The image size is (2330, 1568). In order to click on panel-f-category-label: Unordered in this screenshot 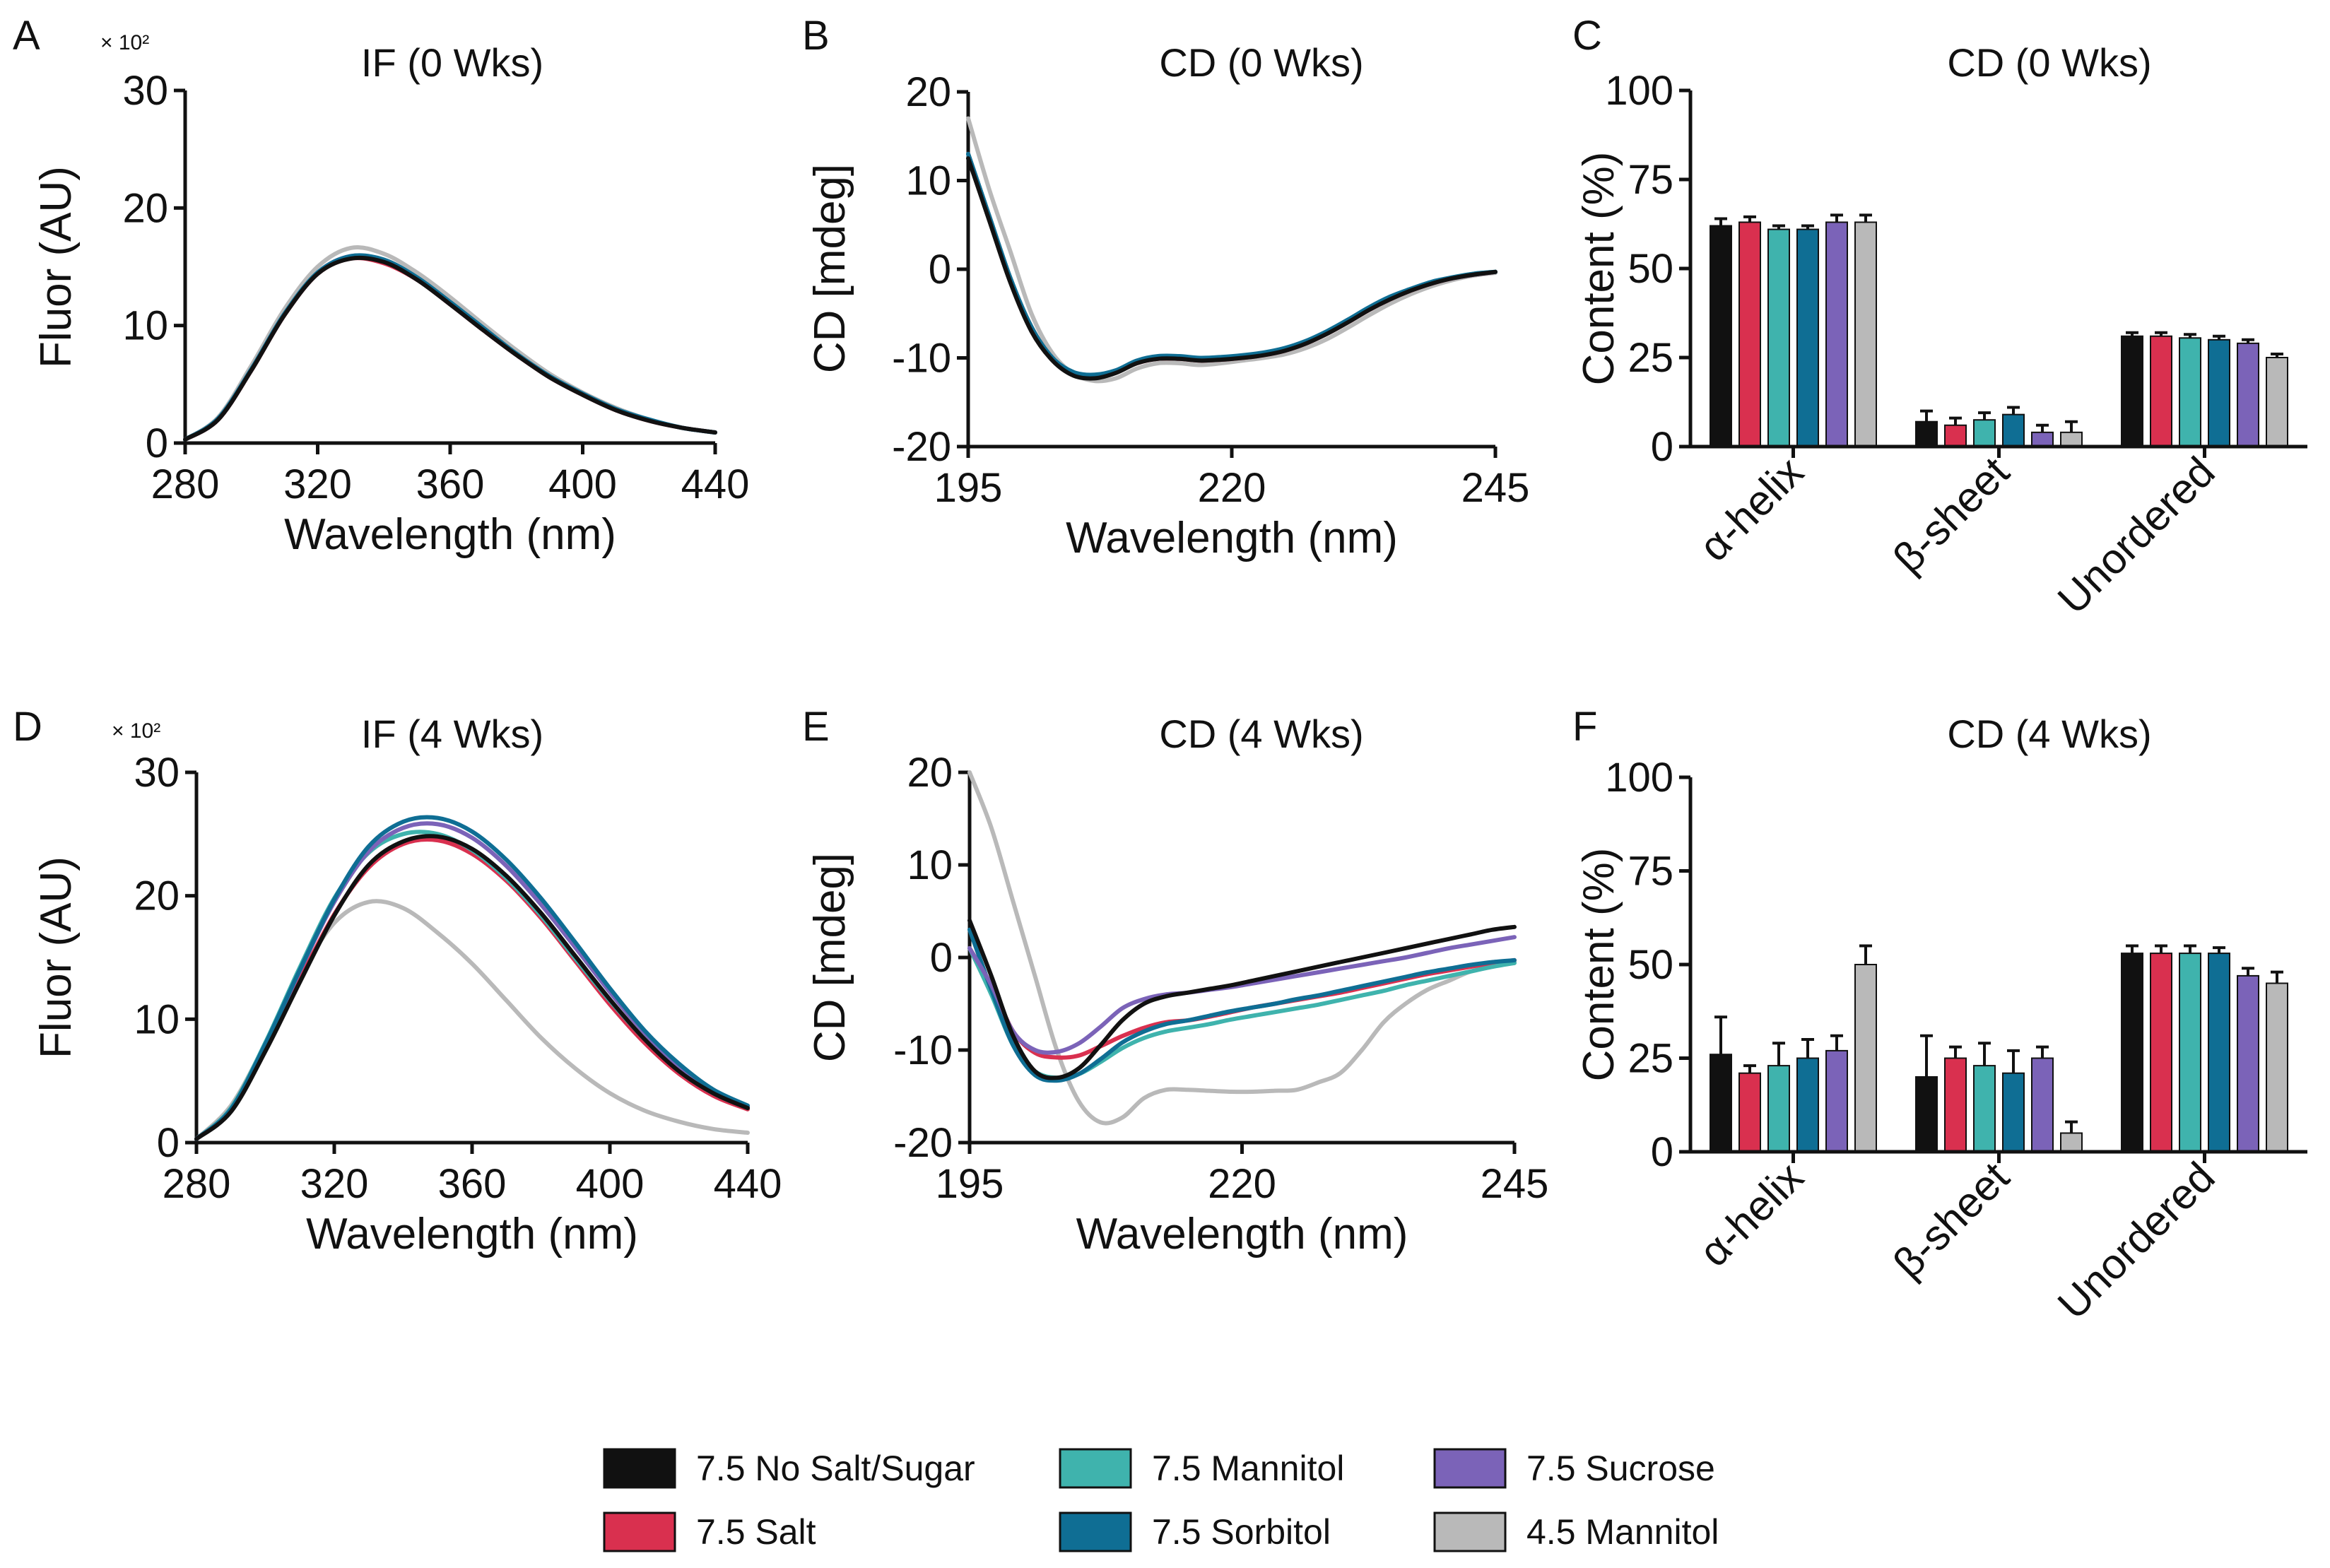, I will do `click(2136, 1240)`.